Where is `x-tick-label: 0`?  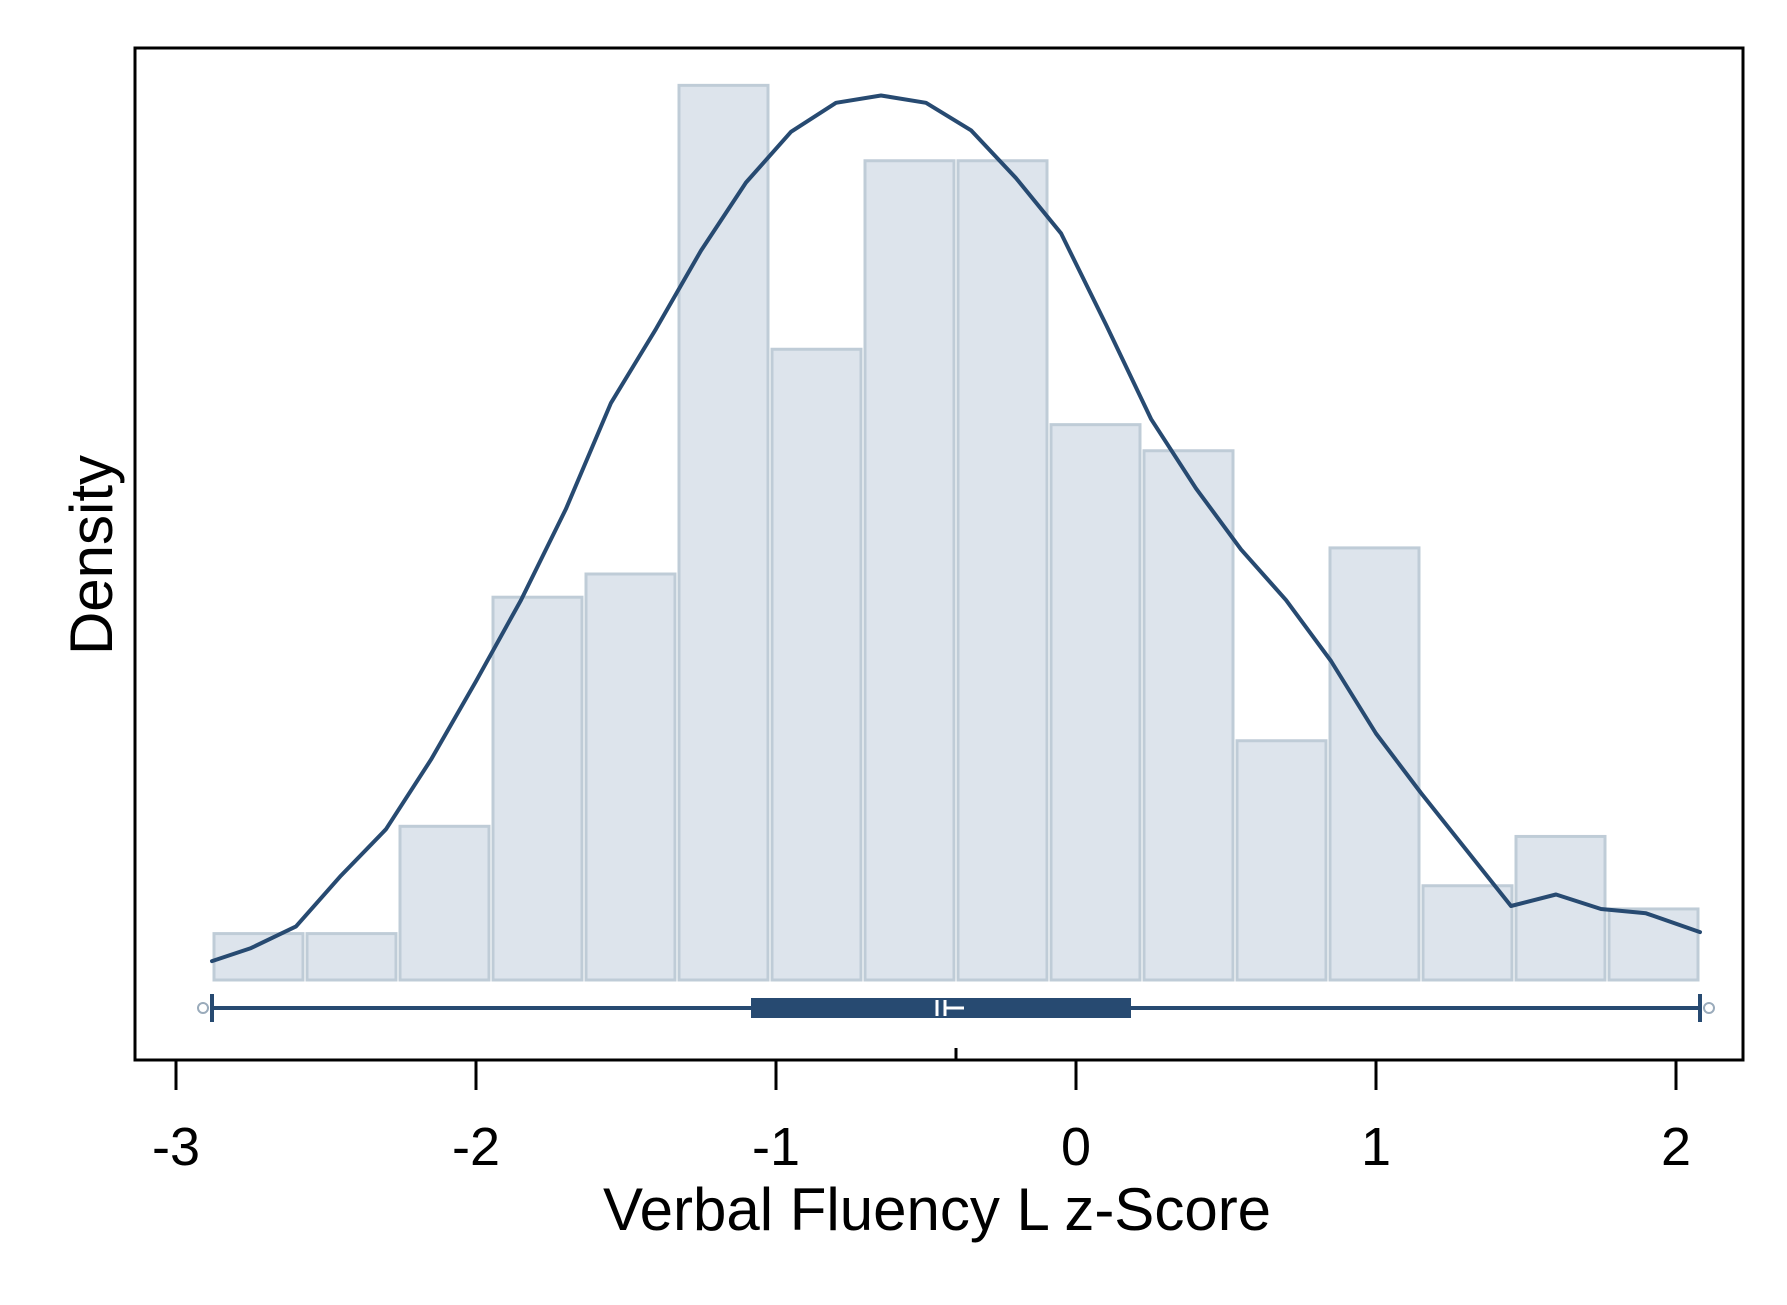
x-tick-label: 0 is located at coordinates (1076, 1147).